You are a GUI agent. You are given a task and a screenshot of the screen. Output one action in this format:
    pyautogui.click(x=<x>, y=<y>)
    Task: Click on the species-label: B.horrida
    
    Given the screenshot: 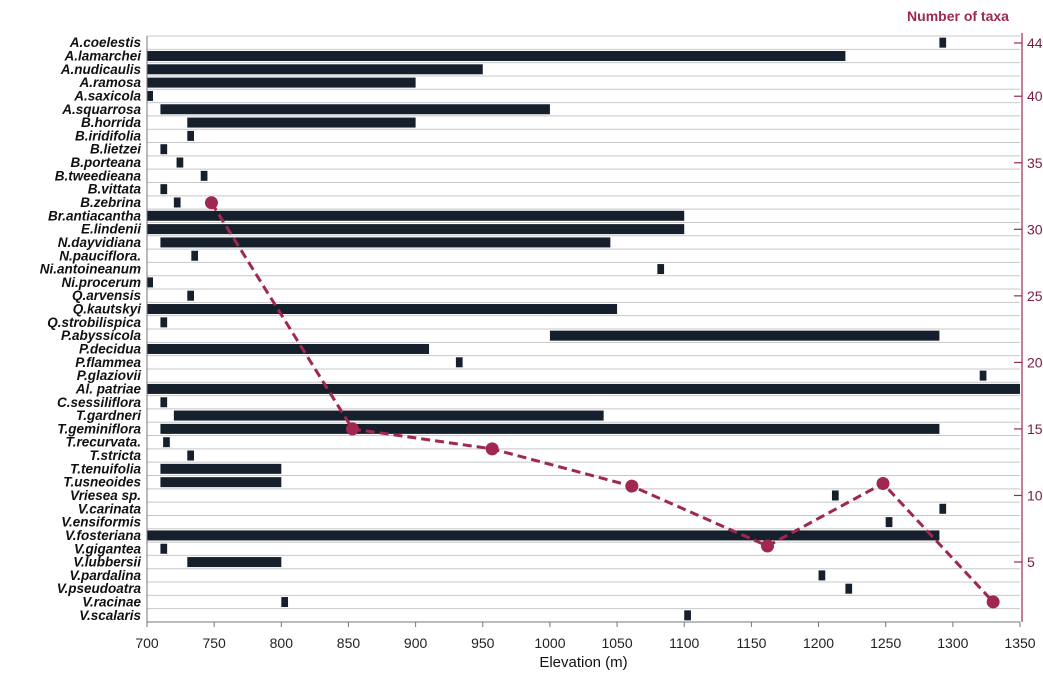 What is the action you would take?
    pyautogui.click(x=111, y=122)
    